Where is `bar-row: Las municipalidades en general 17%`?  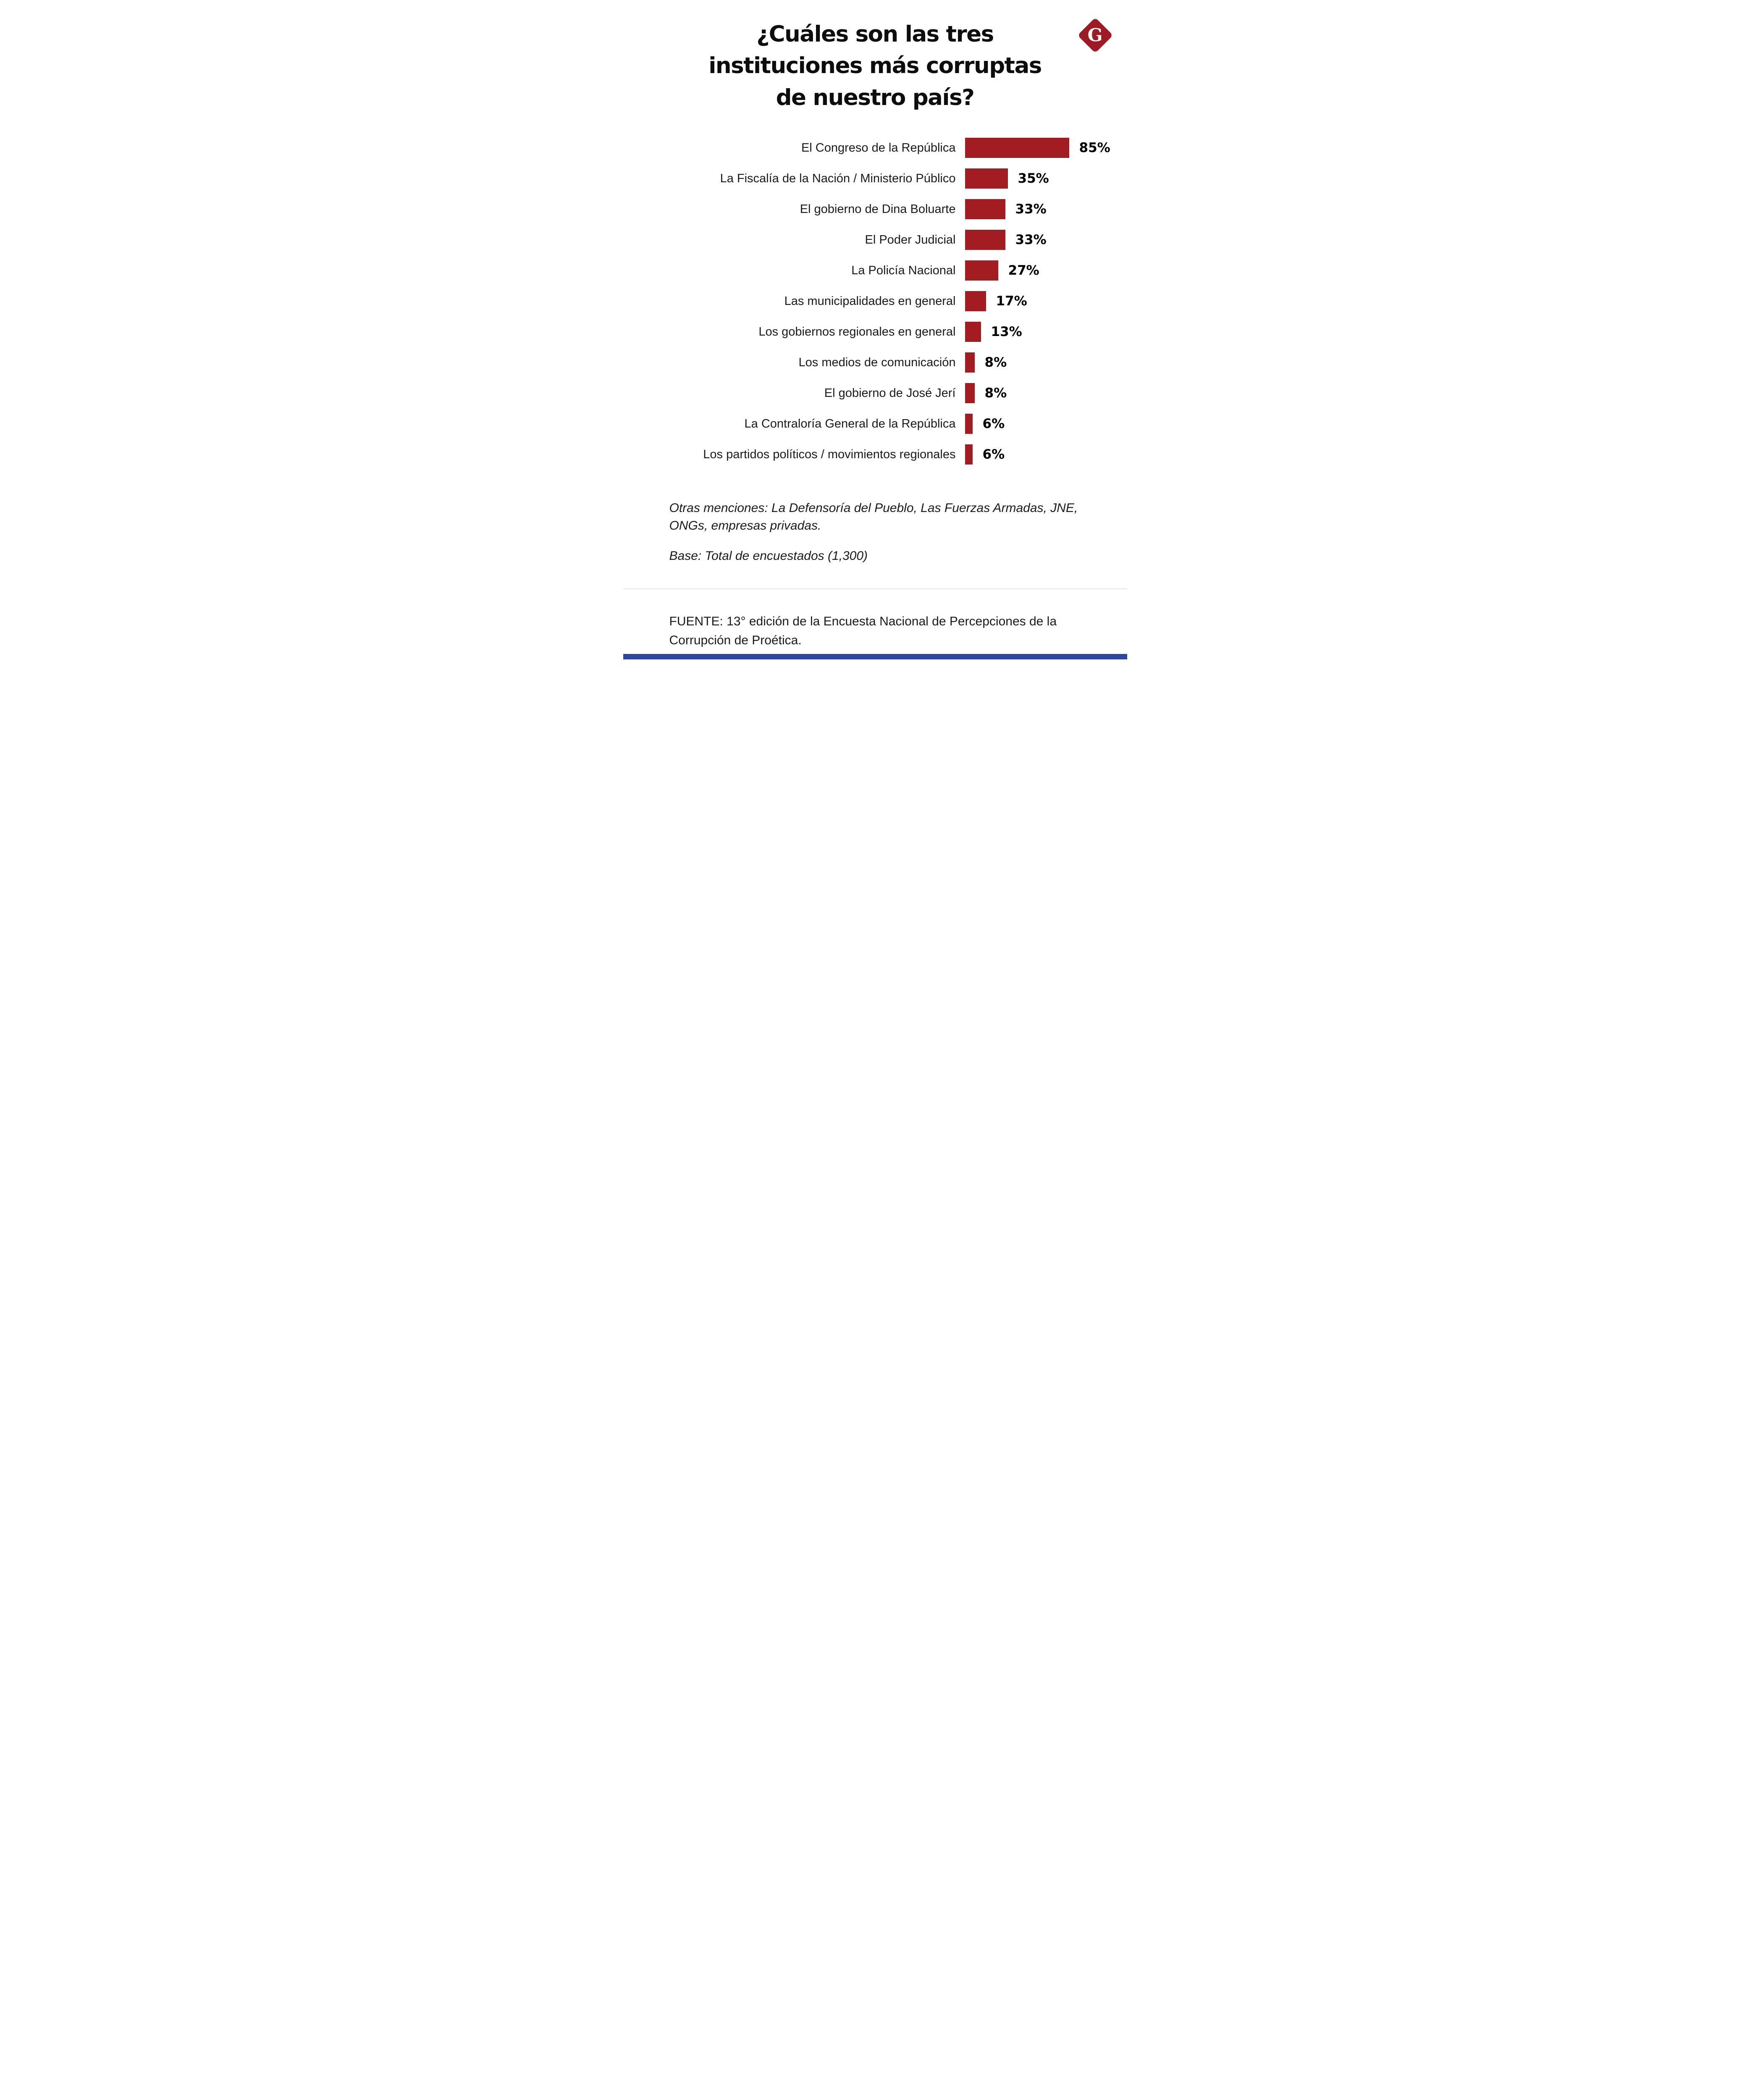 bar-row: Las municipalidades en general 17% is located at coordinates (875, 301).